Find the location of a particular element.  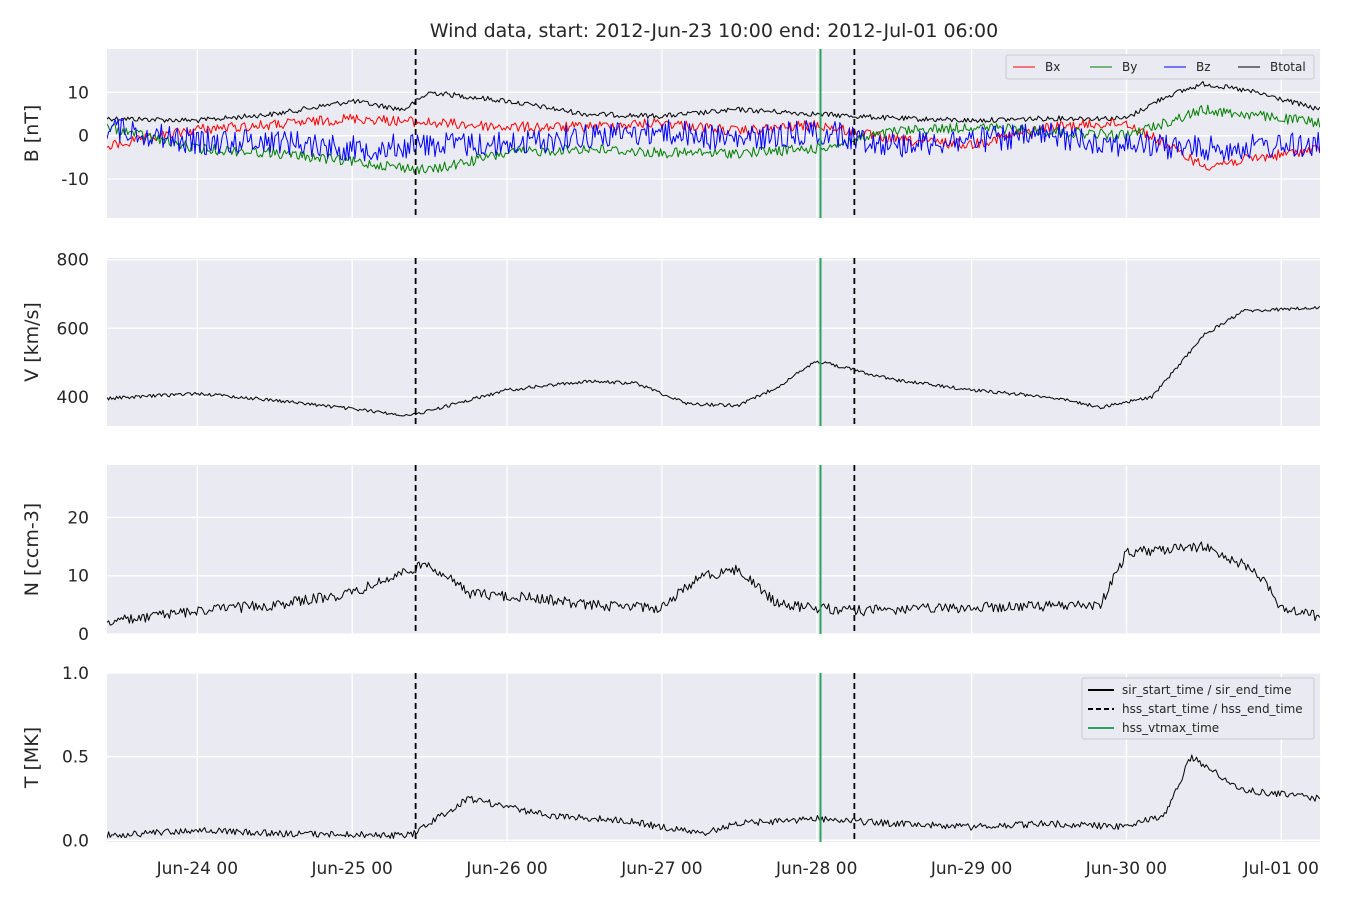

legend-label-bz: Bz is located at coordinates (1203, 67).